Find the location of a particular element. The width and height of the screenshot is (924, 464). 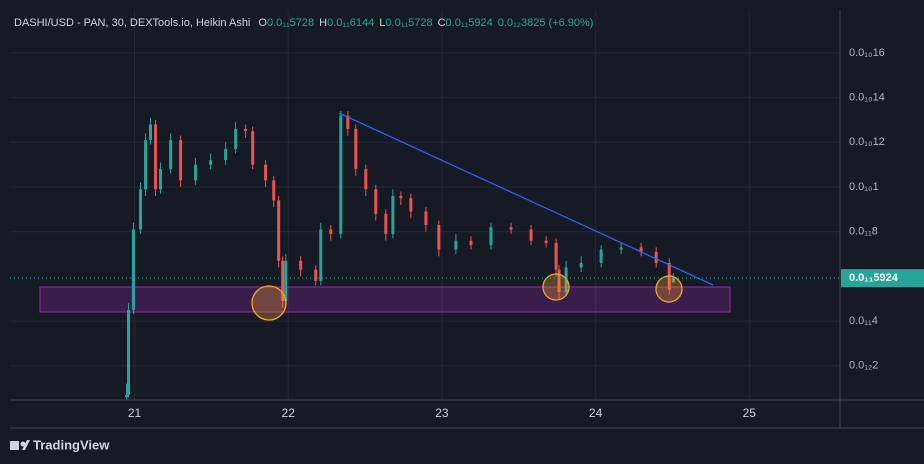

price-label: 0.0₁₁5924 is located at coordinates (874, 278).